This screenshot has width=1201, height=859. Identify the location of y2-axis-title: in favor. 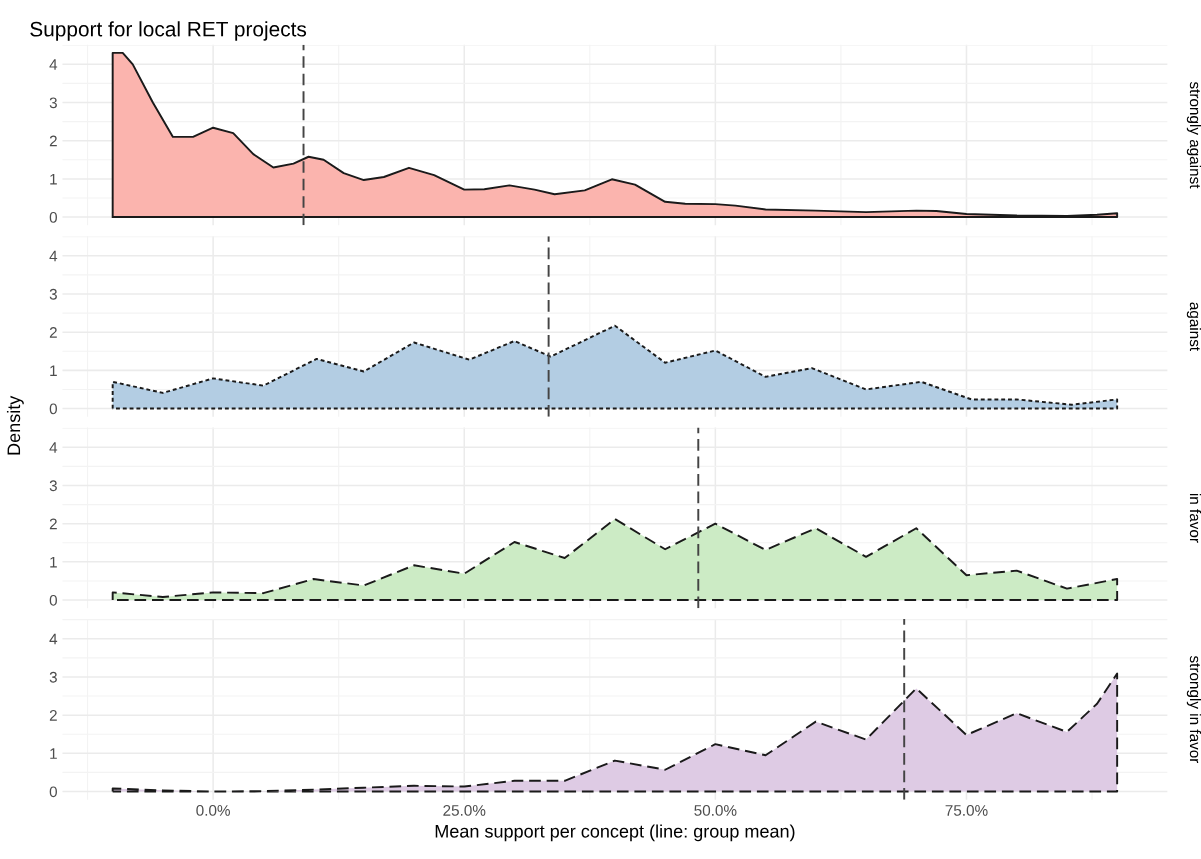
(1195, 518).